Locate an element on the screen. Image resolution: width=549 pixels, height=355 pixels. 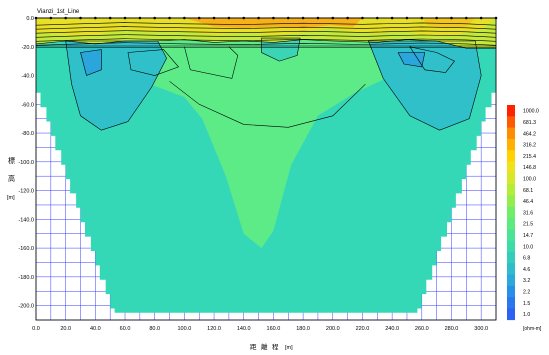
colorbar-value: 6.8 is located at coordinates (526, 259).